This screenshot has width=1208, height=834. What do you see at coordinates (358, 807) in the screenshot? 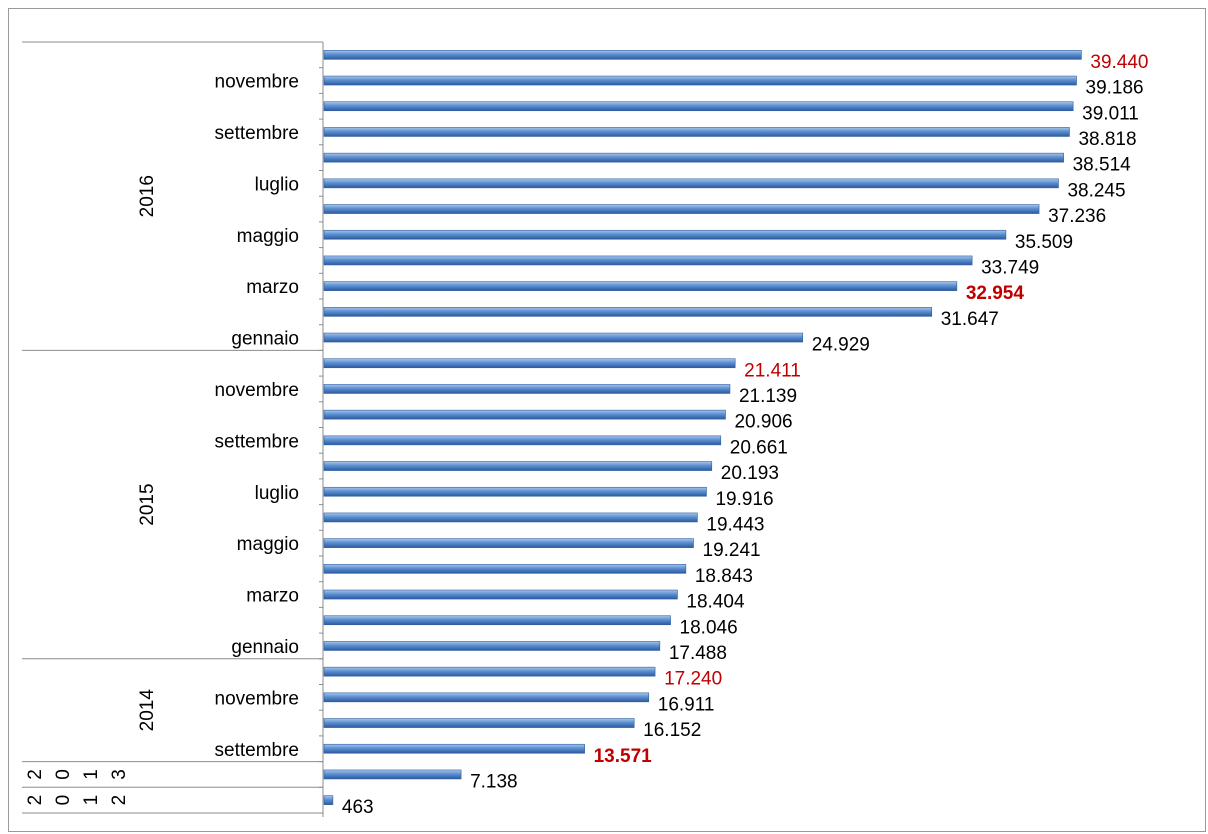
I see `data-label: 463` at bounding box center [358, 807].